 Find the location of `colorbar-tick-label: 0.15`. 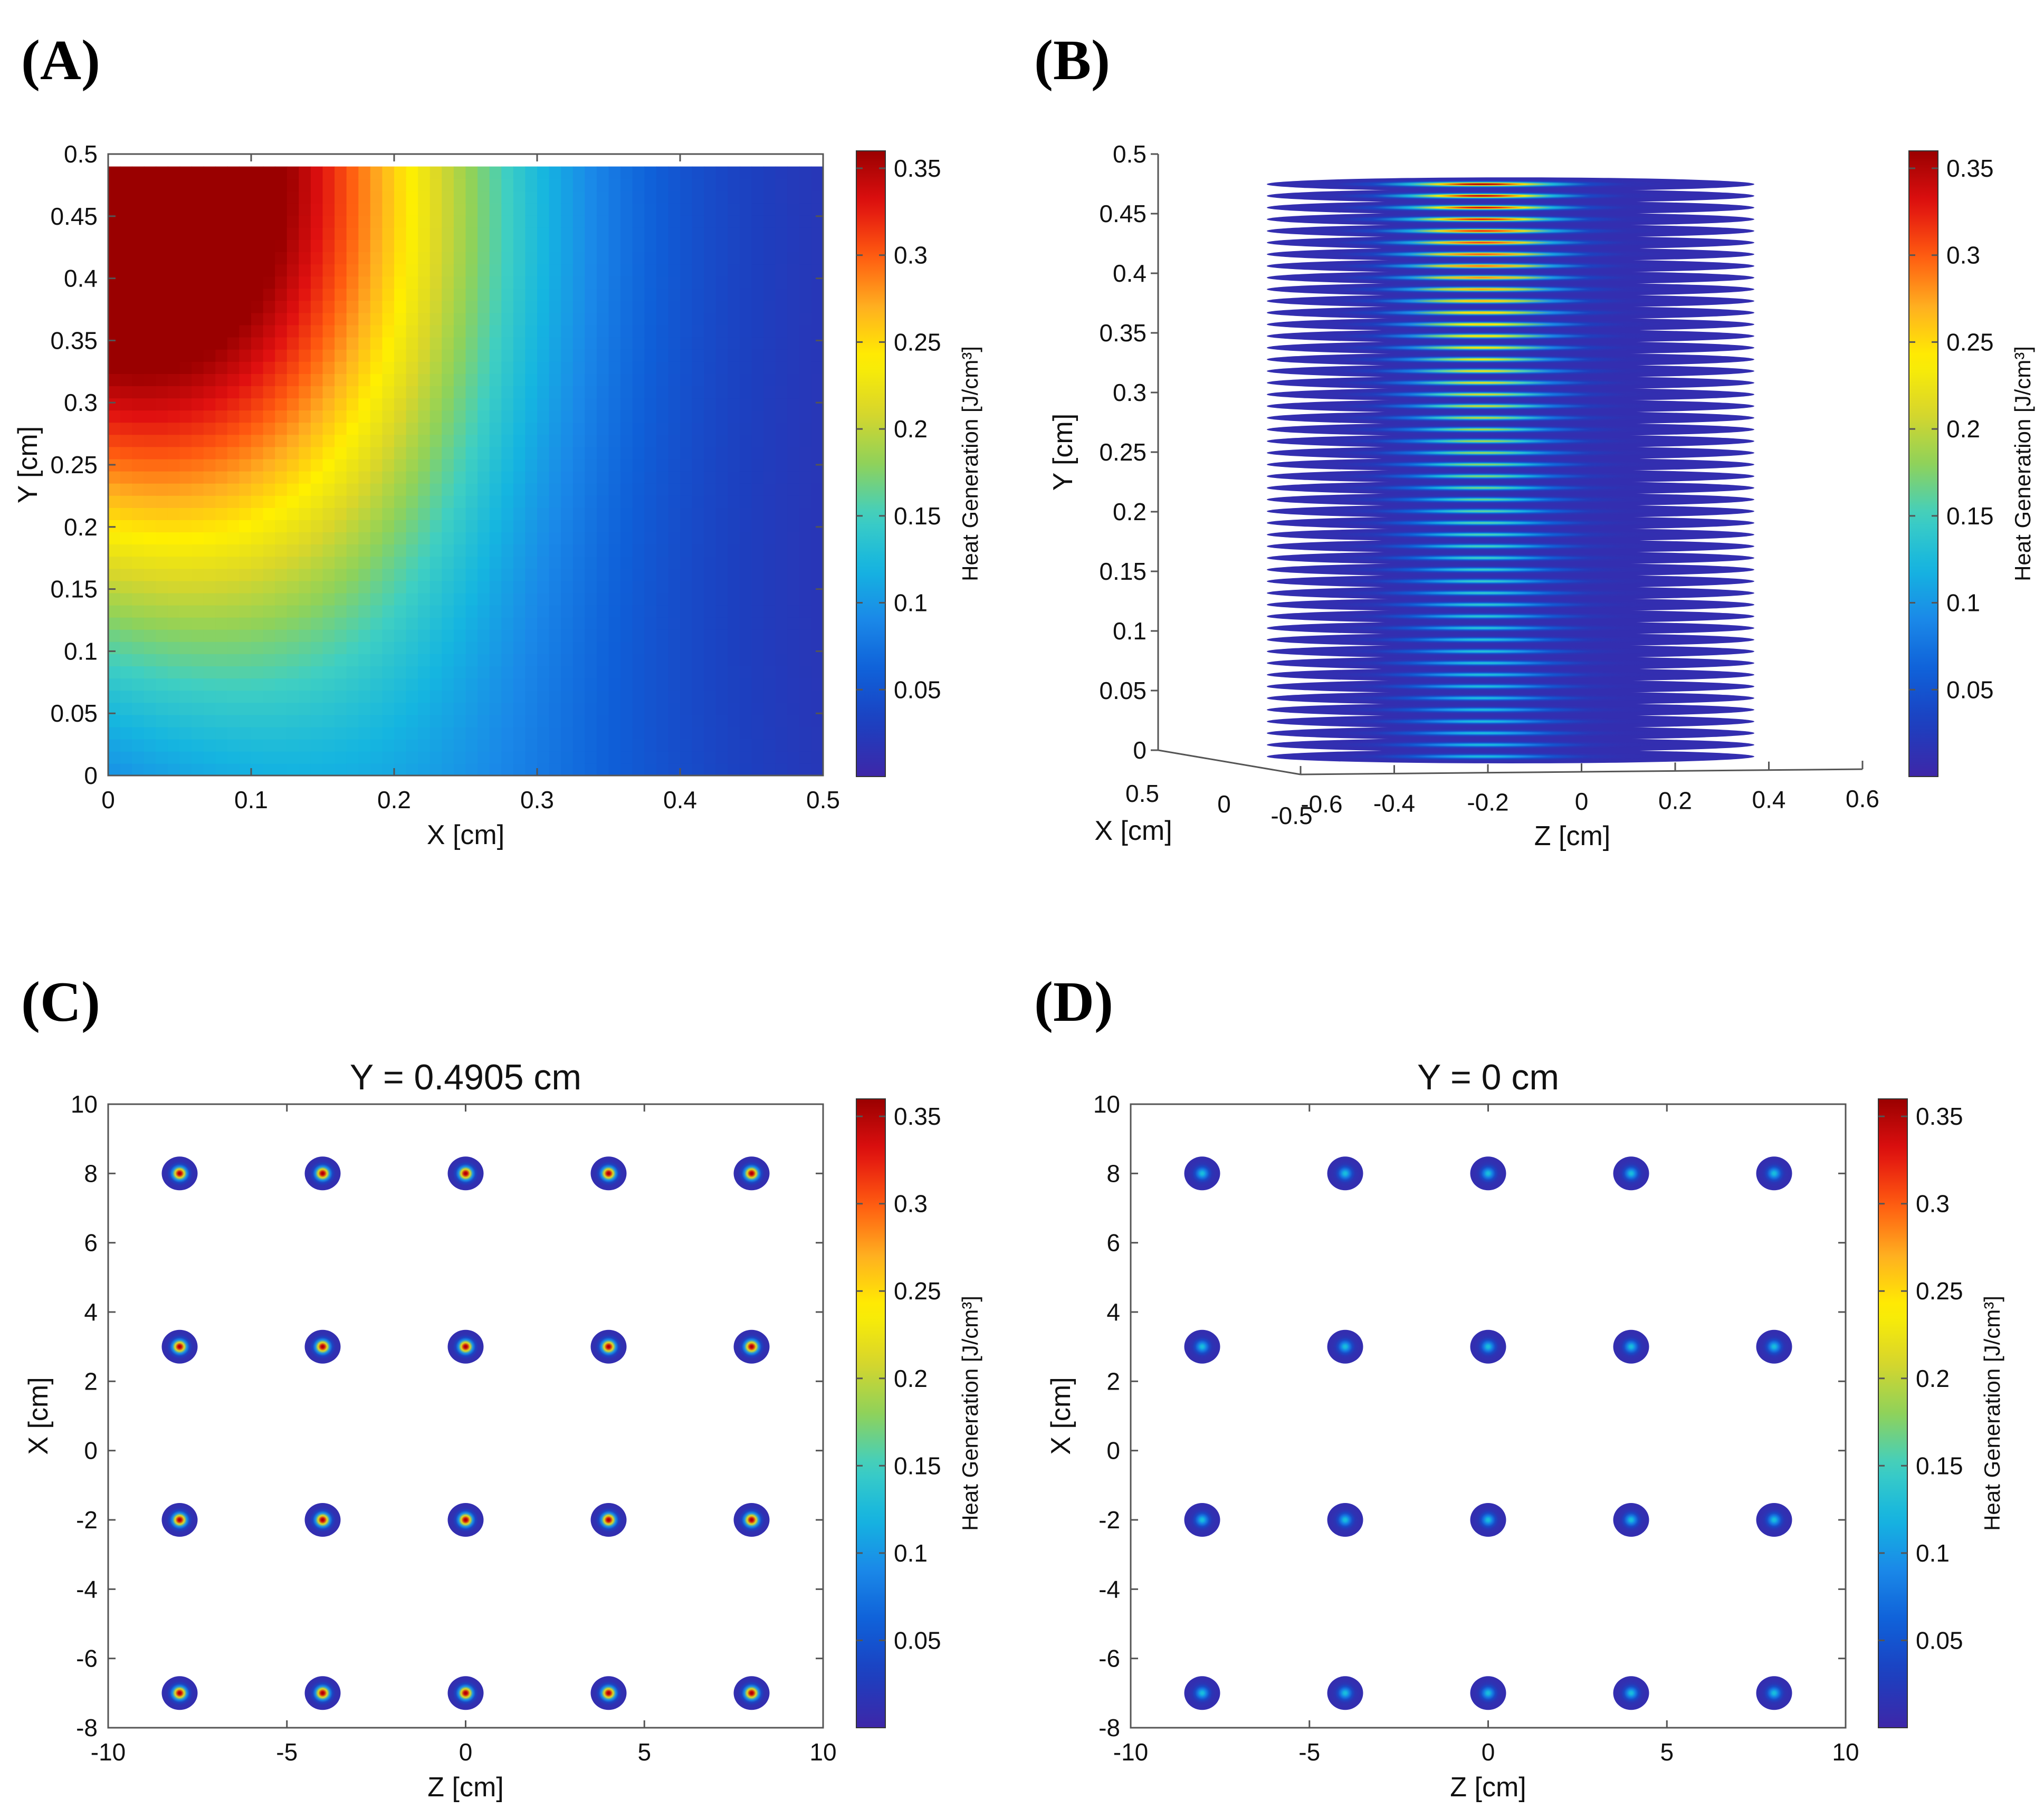

colorbar-tick-label: 0.15 is located at coordinates (917, 516).